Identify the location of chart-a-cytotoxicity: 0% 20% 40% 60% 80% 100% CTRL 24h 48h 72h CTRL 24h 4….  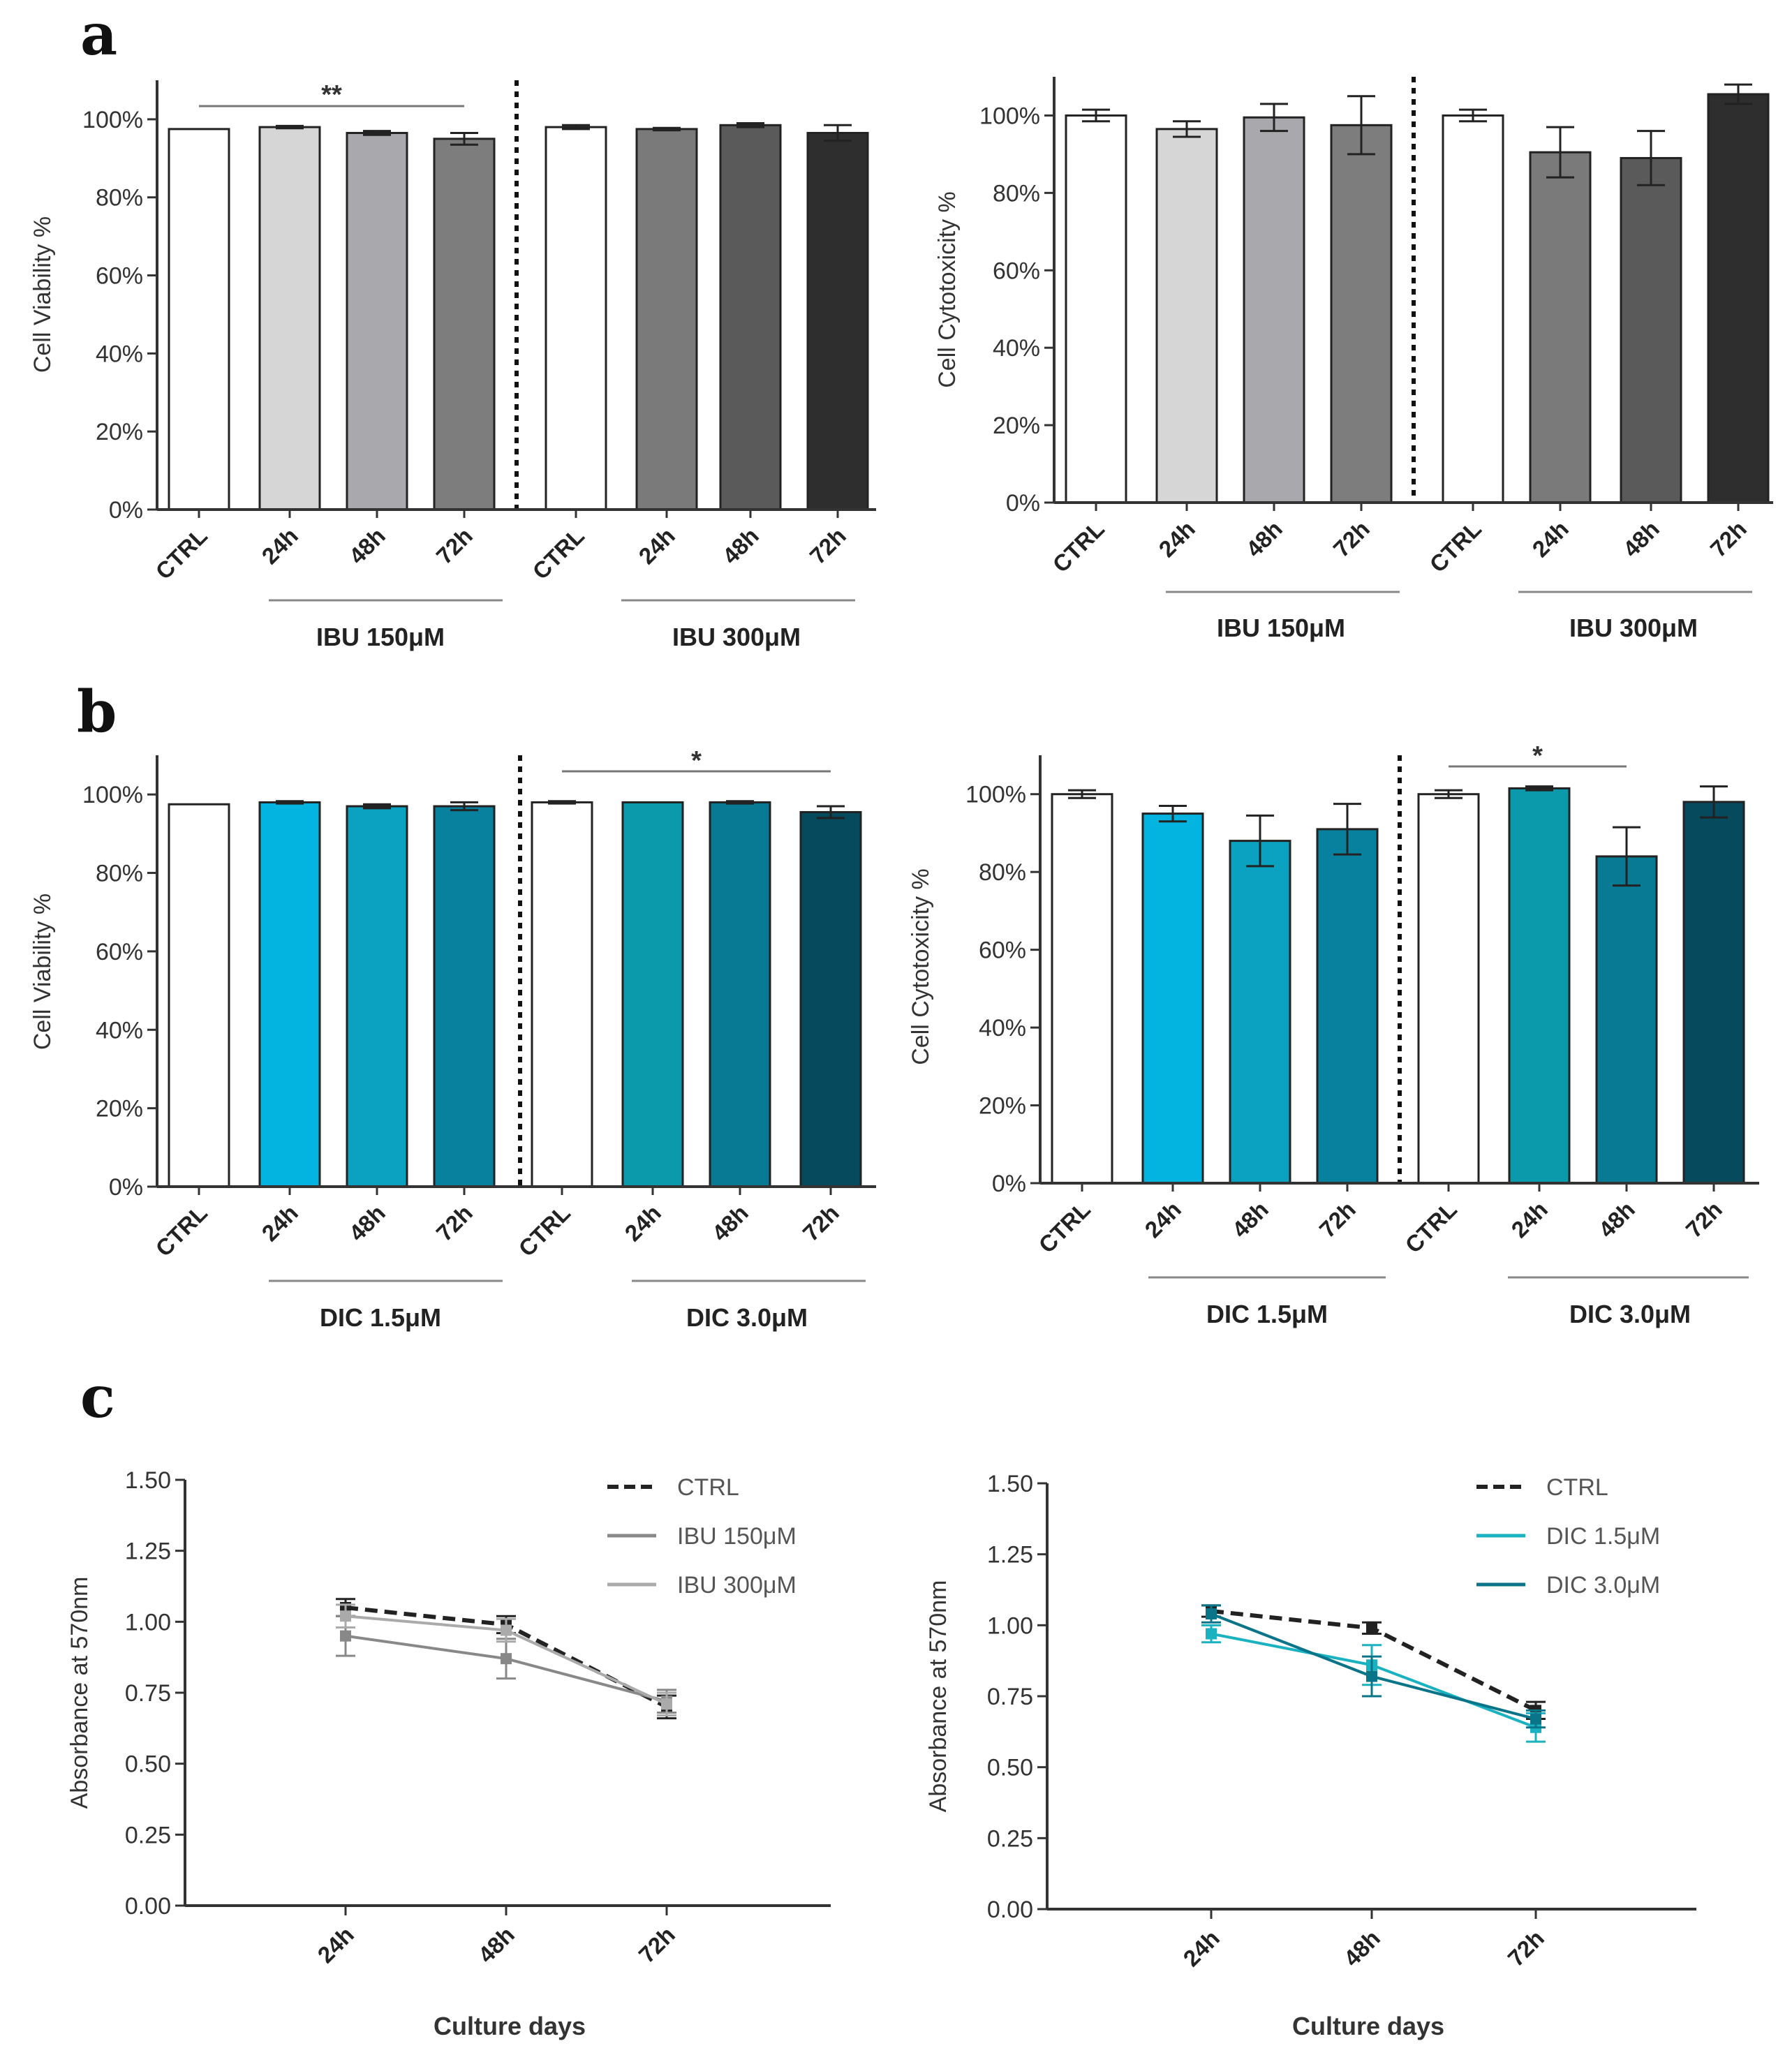
(1353, 359).